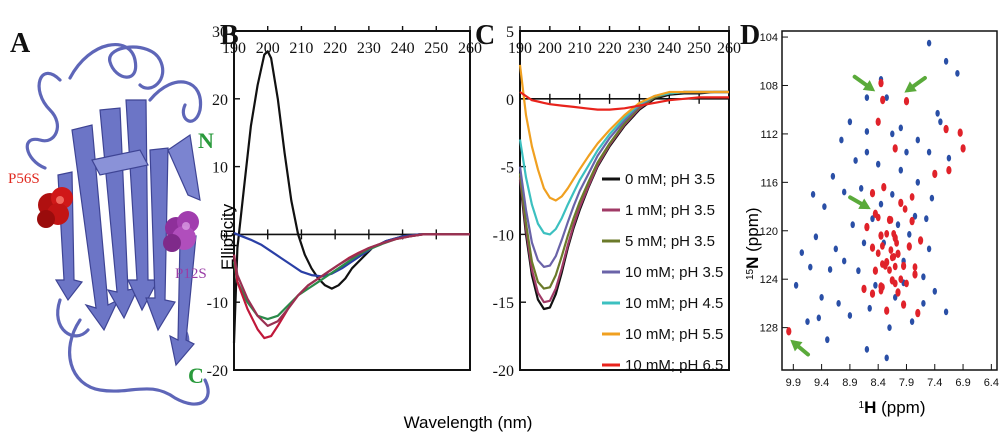 The width and height of the screenshot is (1000, 437). I want to click on x-tick-label: 240, so click(669, 48).